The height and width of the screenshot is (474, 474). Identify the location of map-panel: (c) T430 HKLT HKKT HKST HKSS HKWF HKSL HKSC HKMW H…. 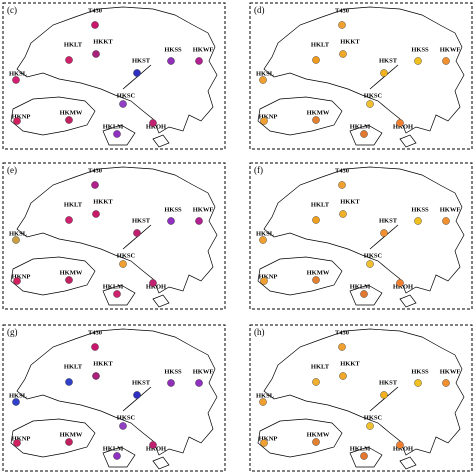
(114, 76).